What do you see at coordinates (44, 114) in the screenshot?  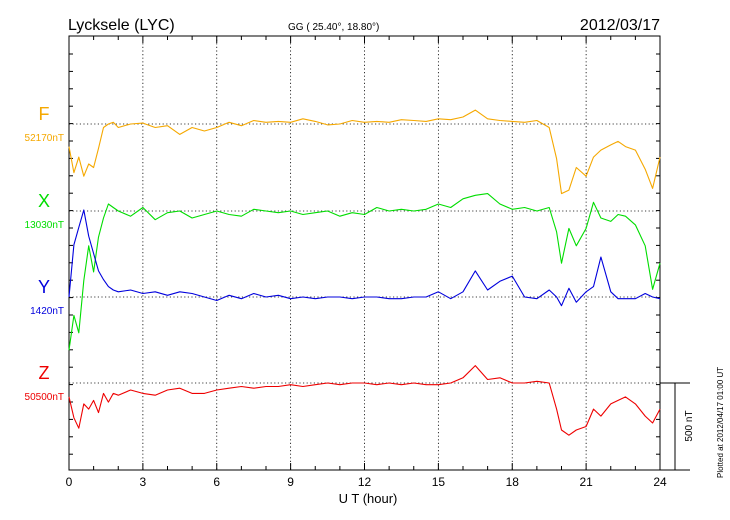 I see `series-name-label: F` at bounding box center [44, 114].